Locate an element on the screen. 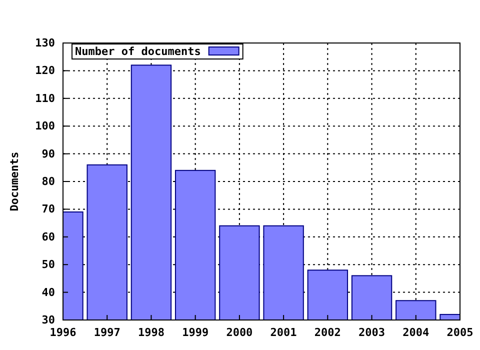  y-tick-label: 80 is located at coordinates (48, 181).